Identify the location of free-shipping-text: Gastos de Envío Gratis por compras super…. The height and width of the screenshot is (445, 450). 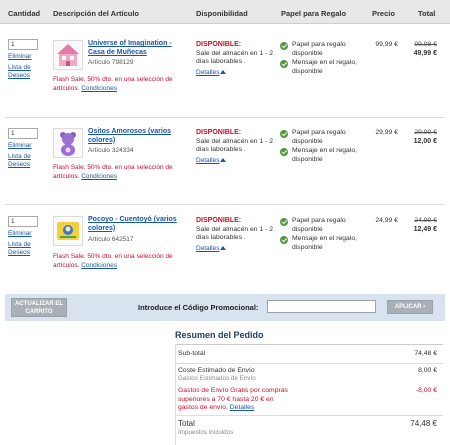
(233, 399).